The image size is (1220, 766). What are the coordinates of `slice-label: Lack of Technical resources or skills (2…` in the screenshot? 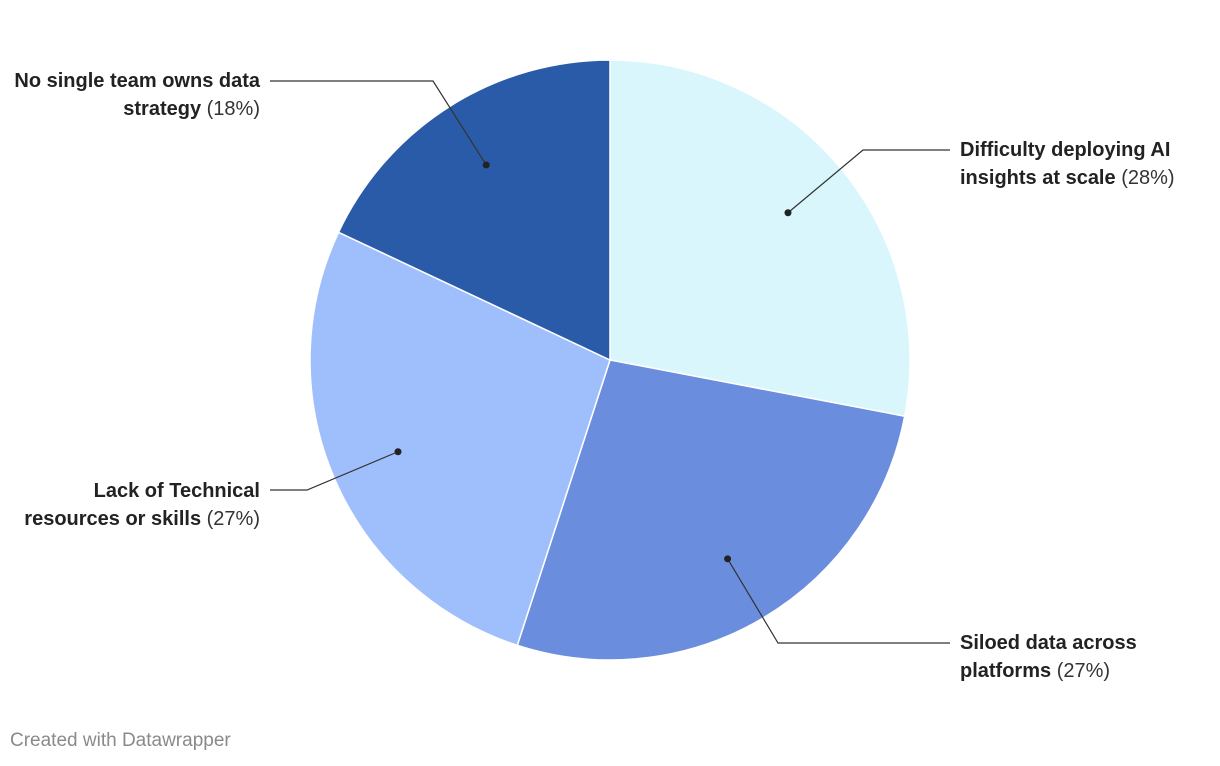 It's located at (135, 505).